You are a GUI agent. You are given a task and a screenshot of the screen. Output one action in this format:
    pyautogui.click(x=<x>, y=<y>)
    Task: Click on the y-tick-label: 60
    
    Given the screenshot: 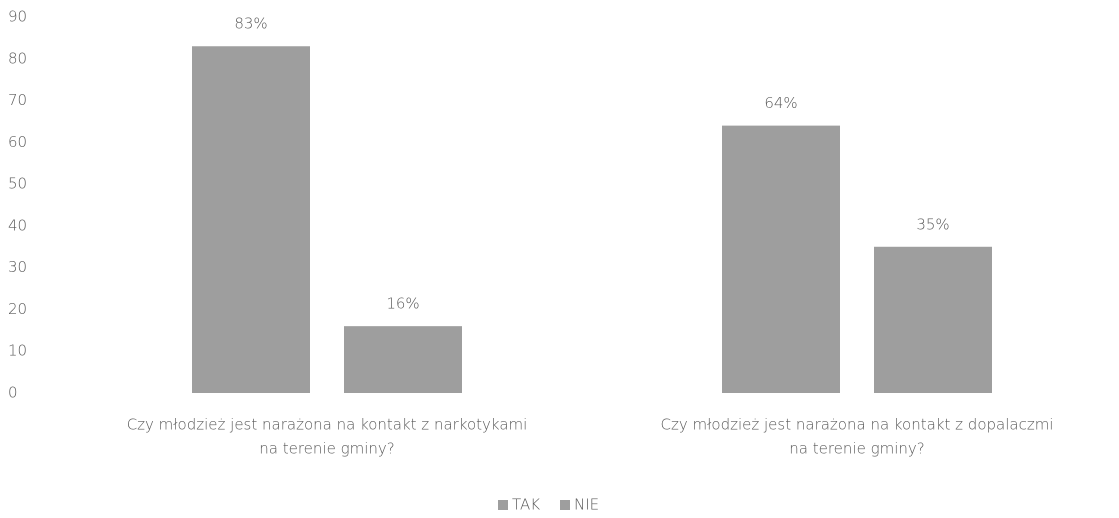 What is the action you would take?
    pyautogui.click(x=17, y=142)
    